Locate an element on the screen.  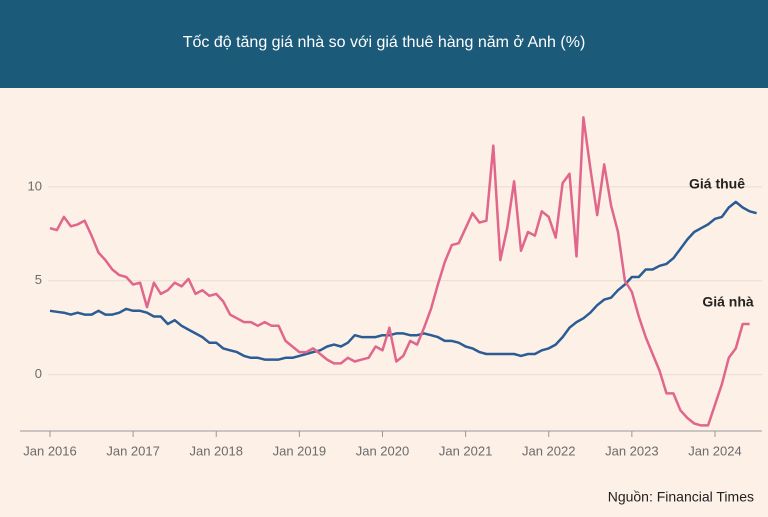
series-label: Giá thuê is located at coordinates (717, 184).